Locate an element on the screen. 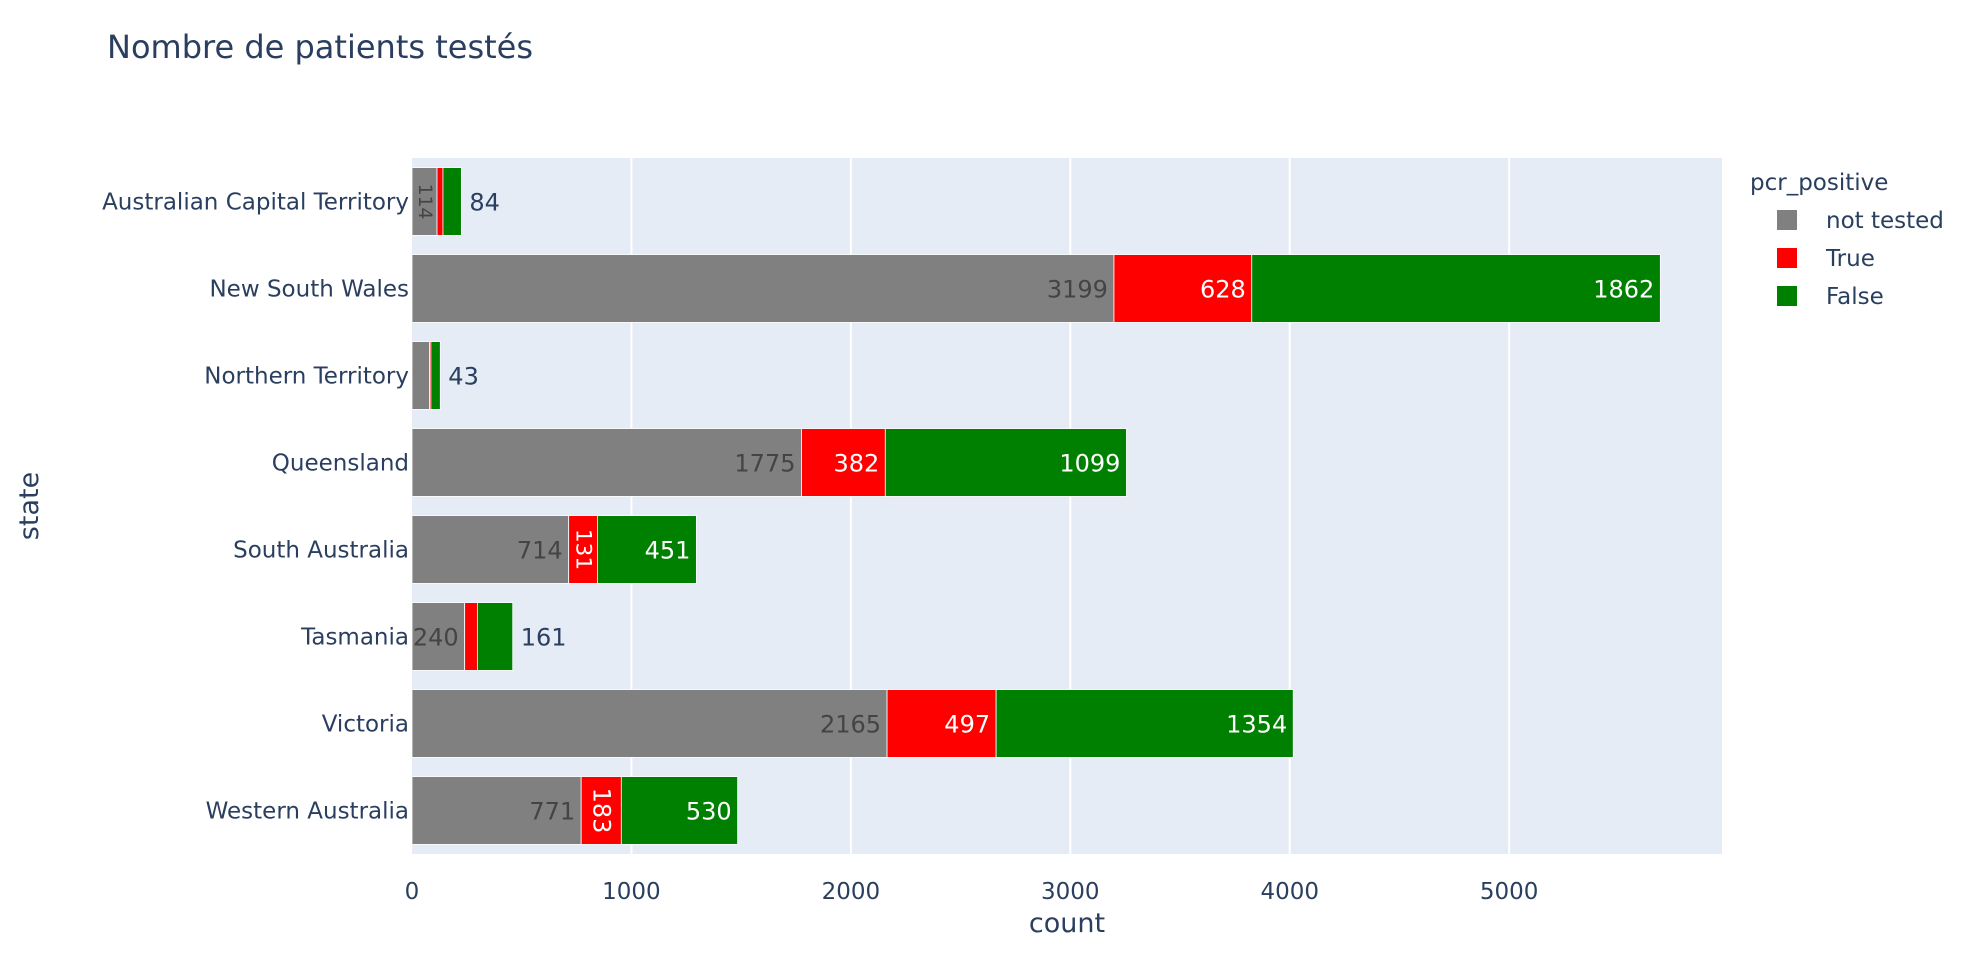  y-tick-label: Victoria is located at coordinates (365, 725).